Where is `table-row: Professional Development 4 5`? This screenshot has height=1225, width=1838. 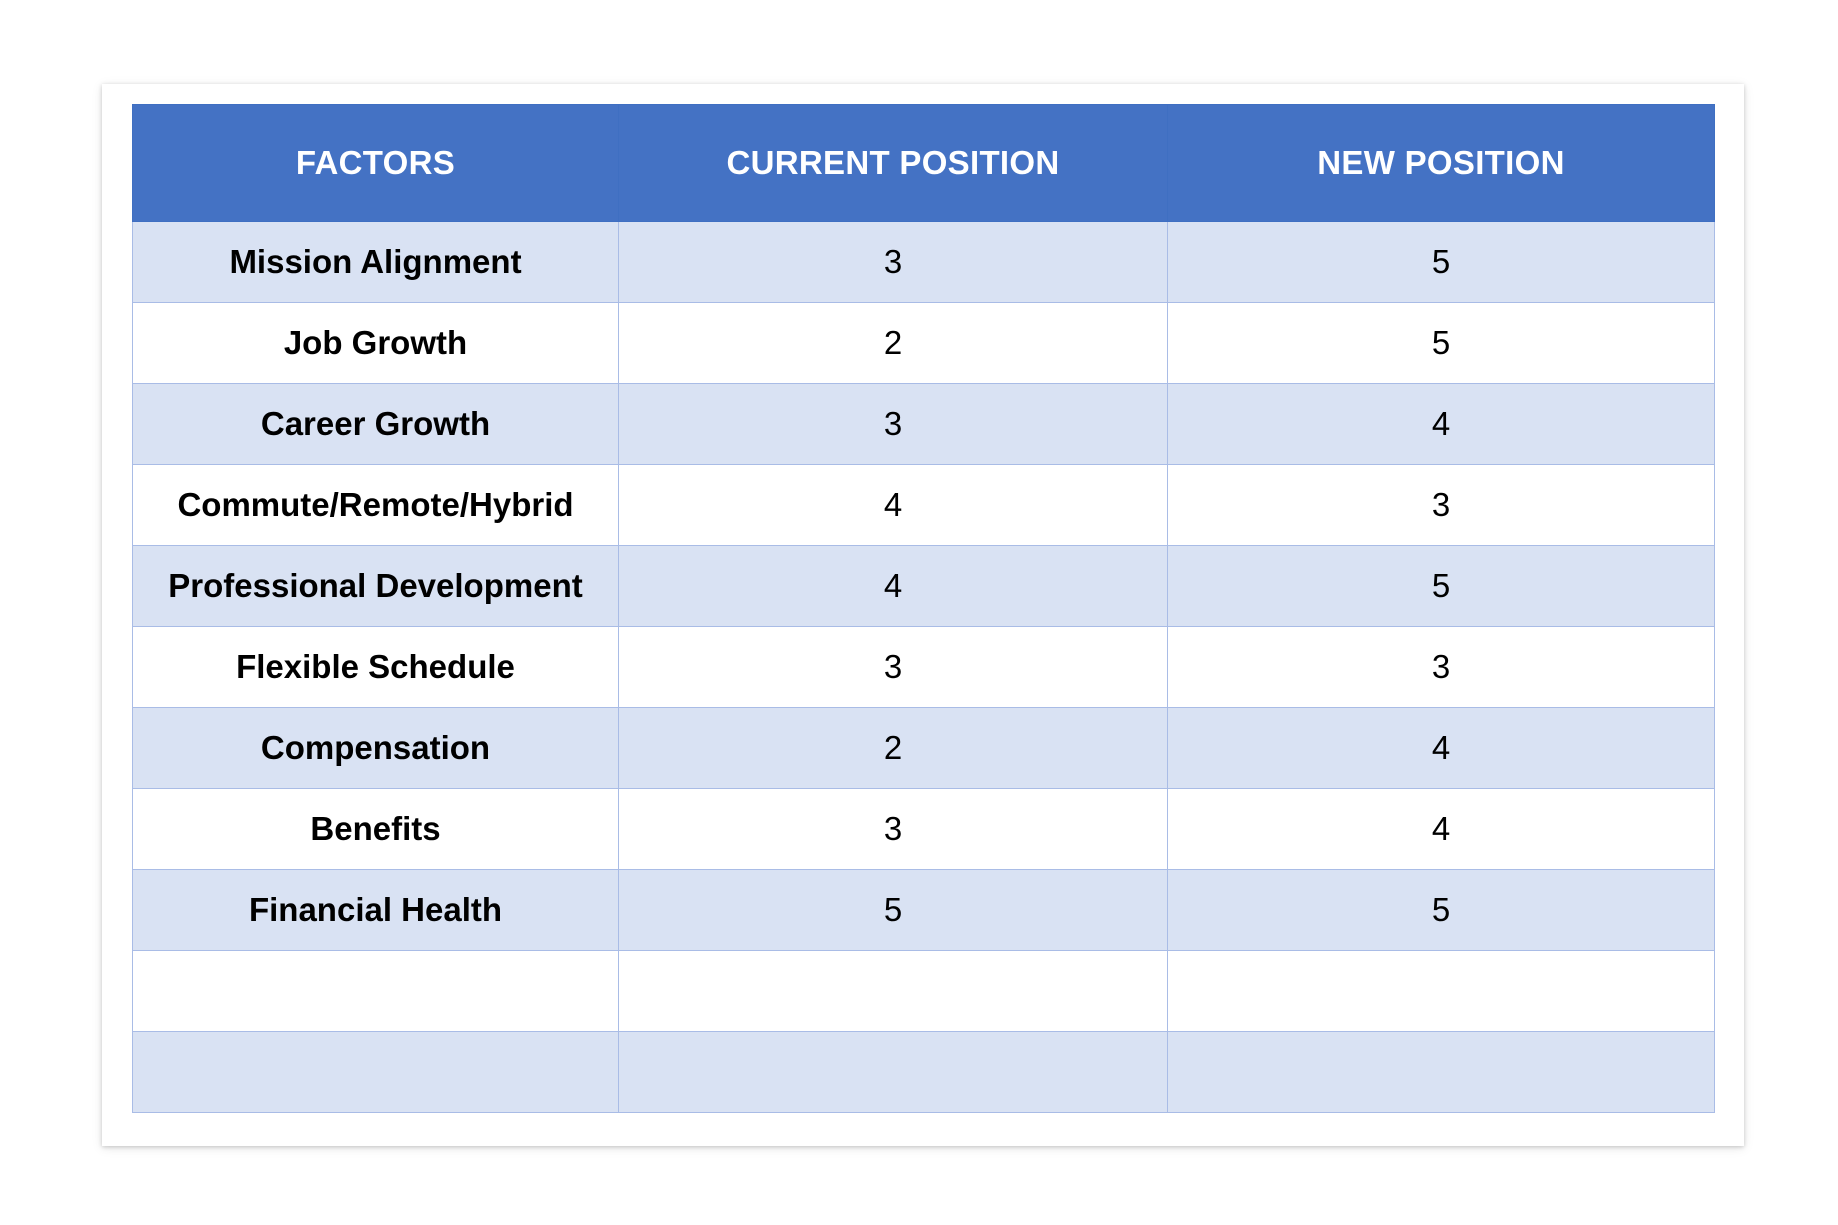 table-row: Professional Development 4 5 is located at coordinates (923, 586).